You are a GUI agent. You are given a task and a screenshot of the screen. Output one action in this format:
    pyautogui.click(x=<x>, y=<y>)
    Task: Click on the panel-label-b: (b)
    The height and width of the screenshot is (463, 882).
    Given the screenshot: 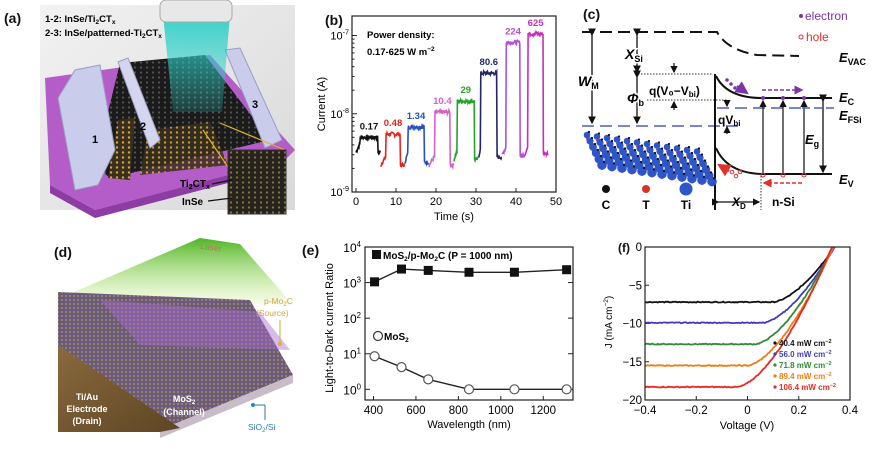 What is the action you would take?
    pyautogui.click(x=334, y=20)
    